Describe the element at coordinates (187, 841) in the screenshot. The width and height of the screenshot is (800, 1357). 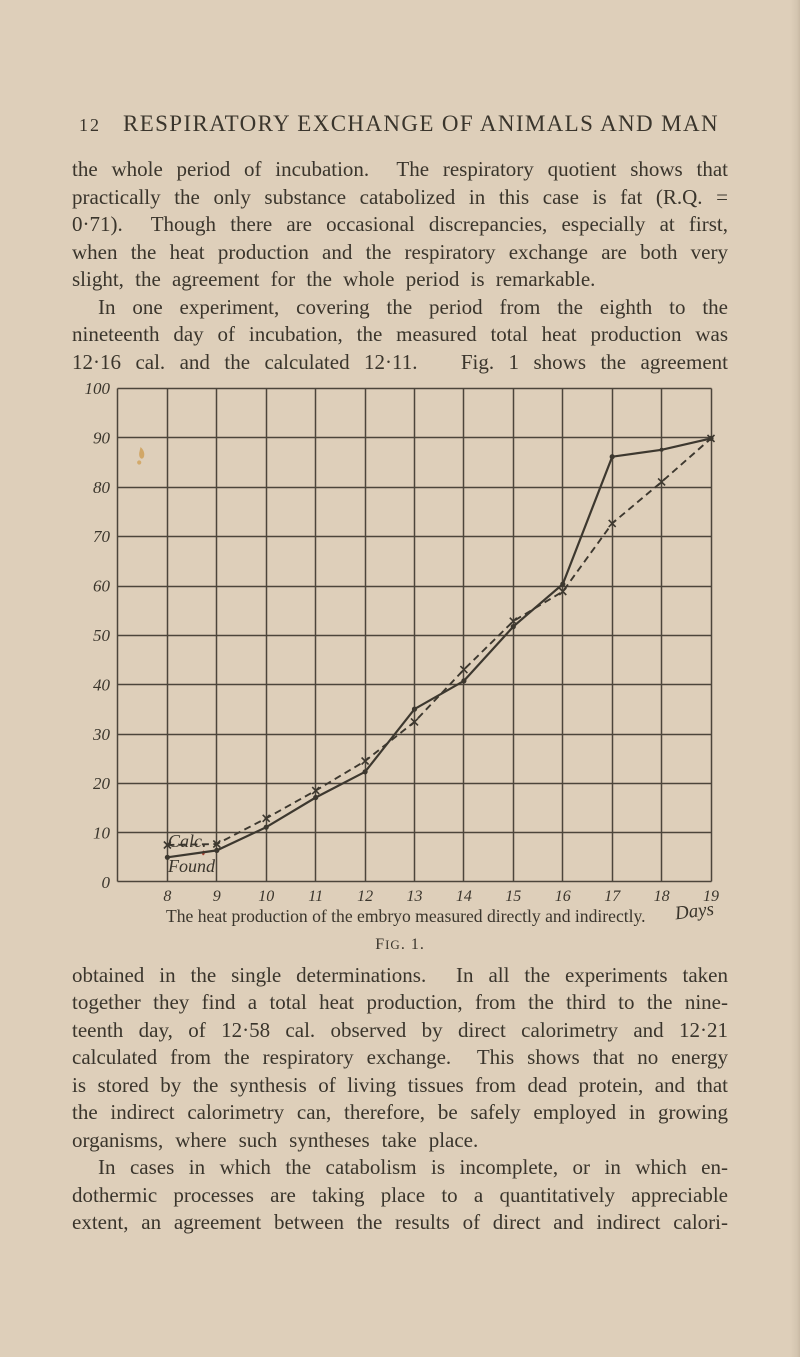
I see `svg-text: Calc.` at that location.